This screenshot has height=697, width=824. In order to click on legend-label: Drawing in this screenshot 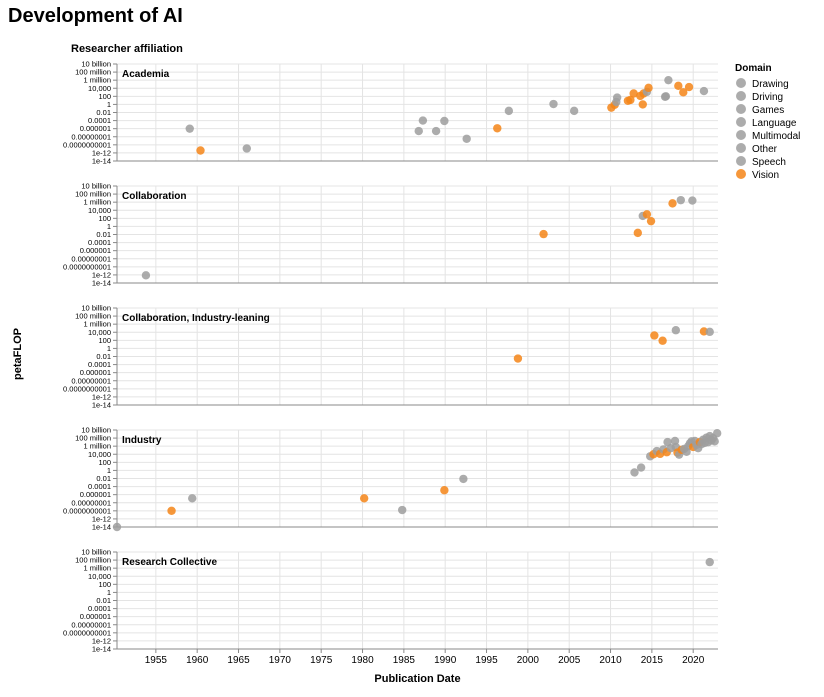, I will do `click(770, 84)`.